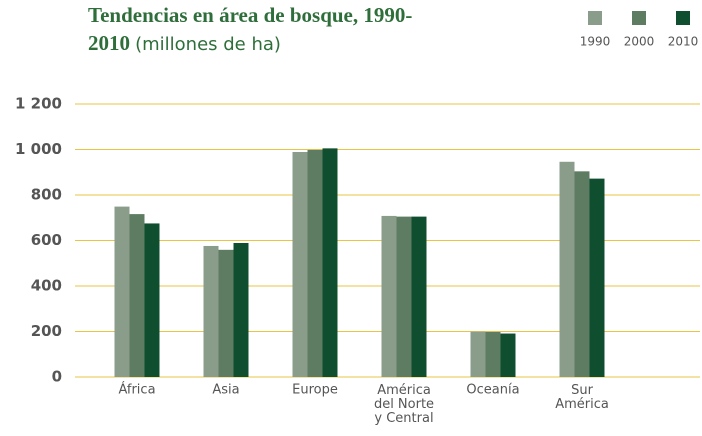 The image size is (702, 436). What do you see at coordinates (46, 195) in the screenshot?
I see `y-tick-label: 800` at bounding box center [46, 195].